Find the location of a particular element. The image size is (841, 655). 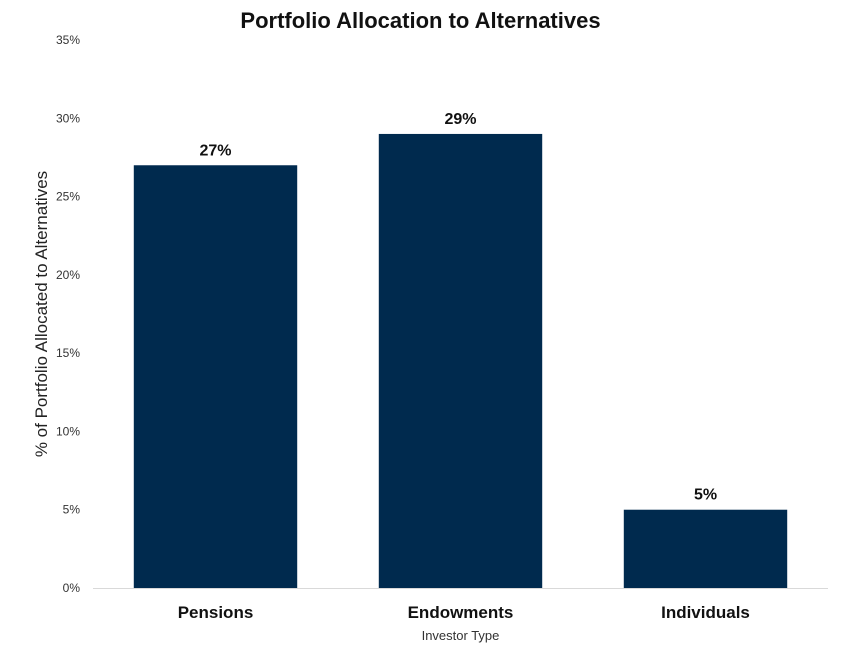

y-tick-label: 15% is located at coordinates (68, 353).